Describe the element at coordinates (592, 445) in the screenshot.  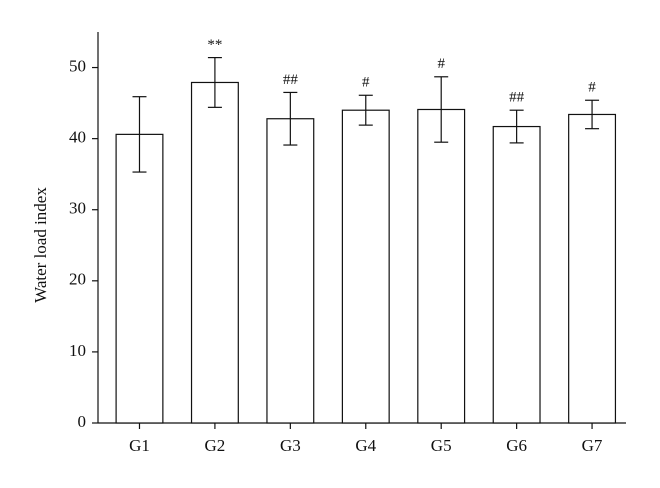
I see `x-tick-label: G7` at that location.